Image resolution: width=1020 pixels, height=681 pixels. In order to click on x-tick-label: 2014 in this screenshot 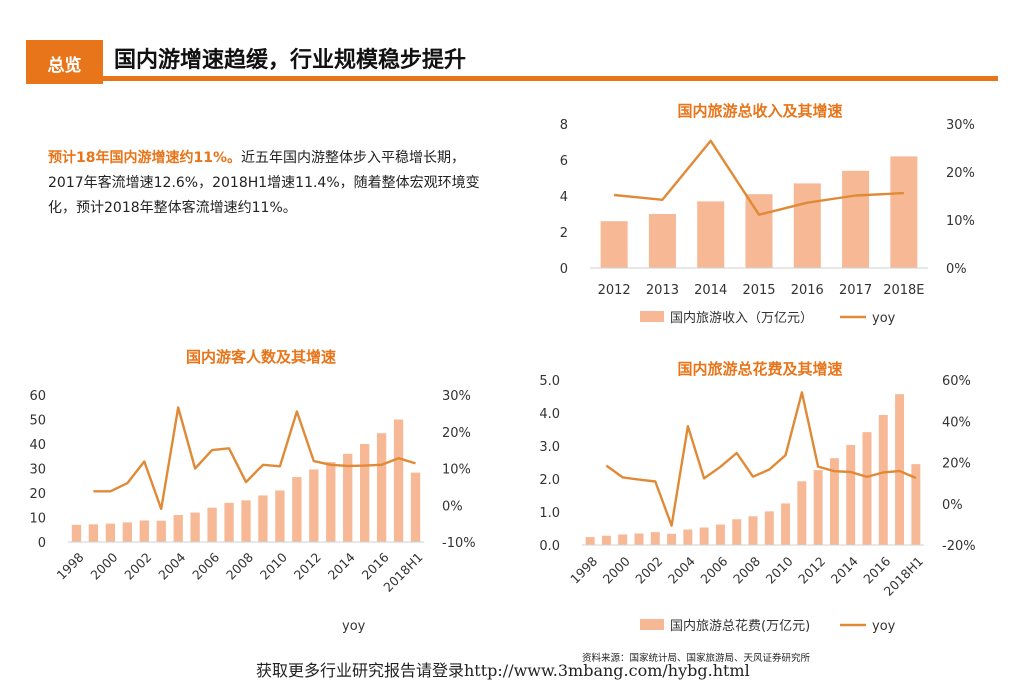, I will do `click(341, 565)`.